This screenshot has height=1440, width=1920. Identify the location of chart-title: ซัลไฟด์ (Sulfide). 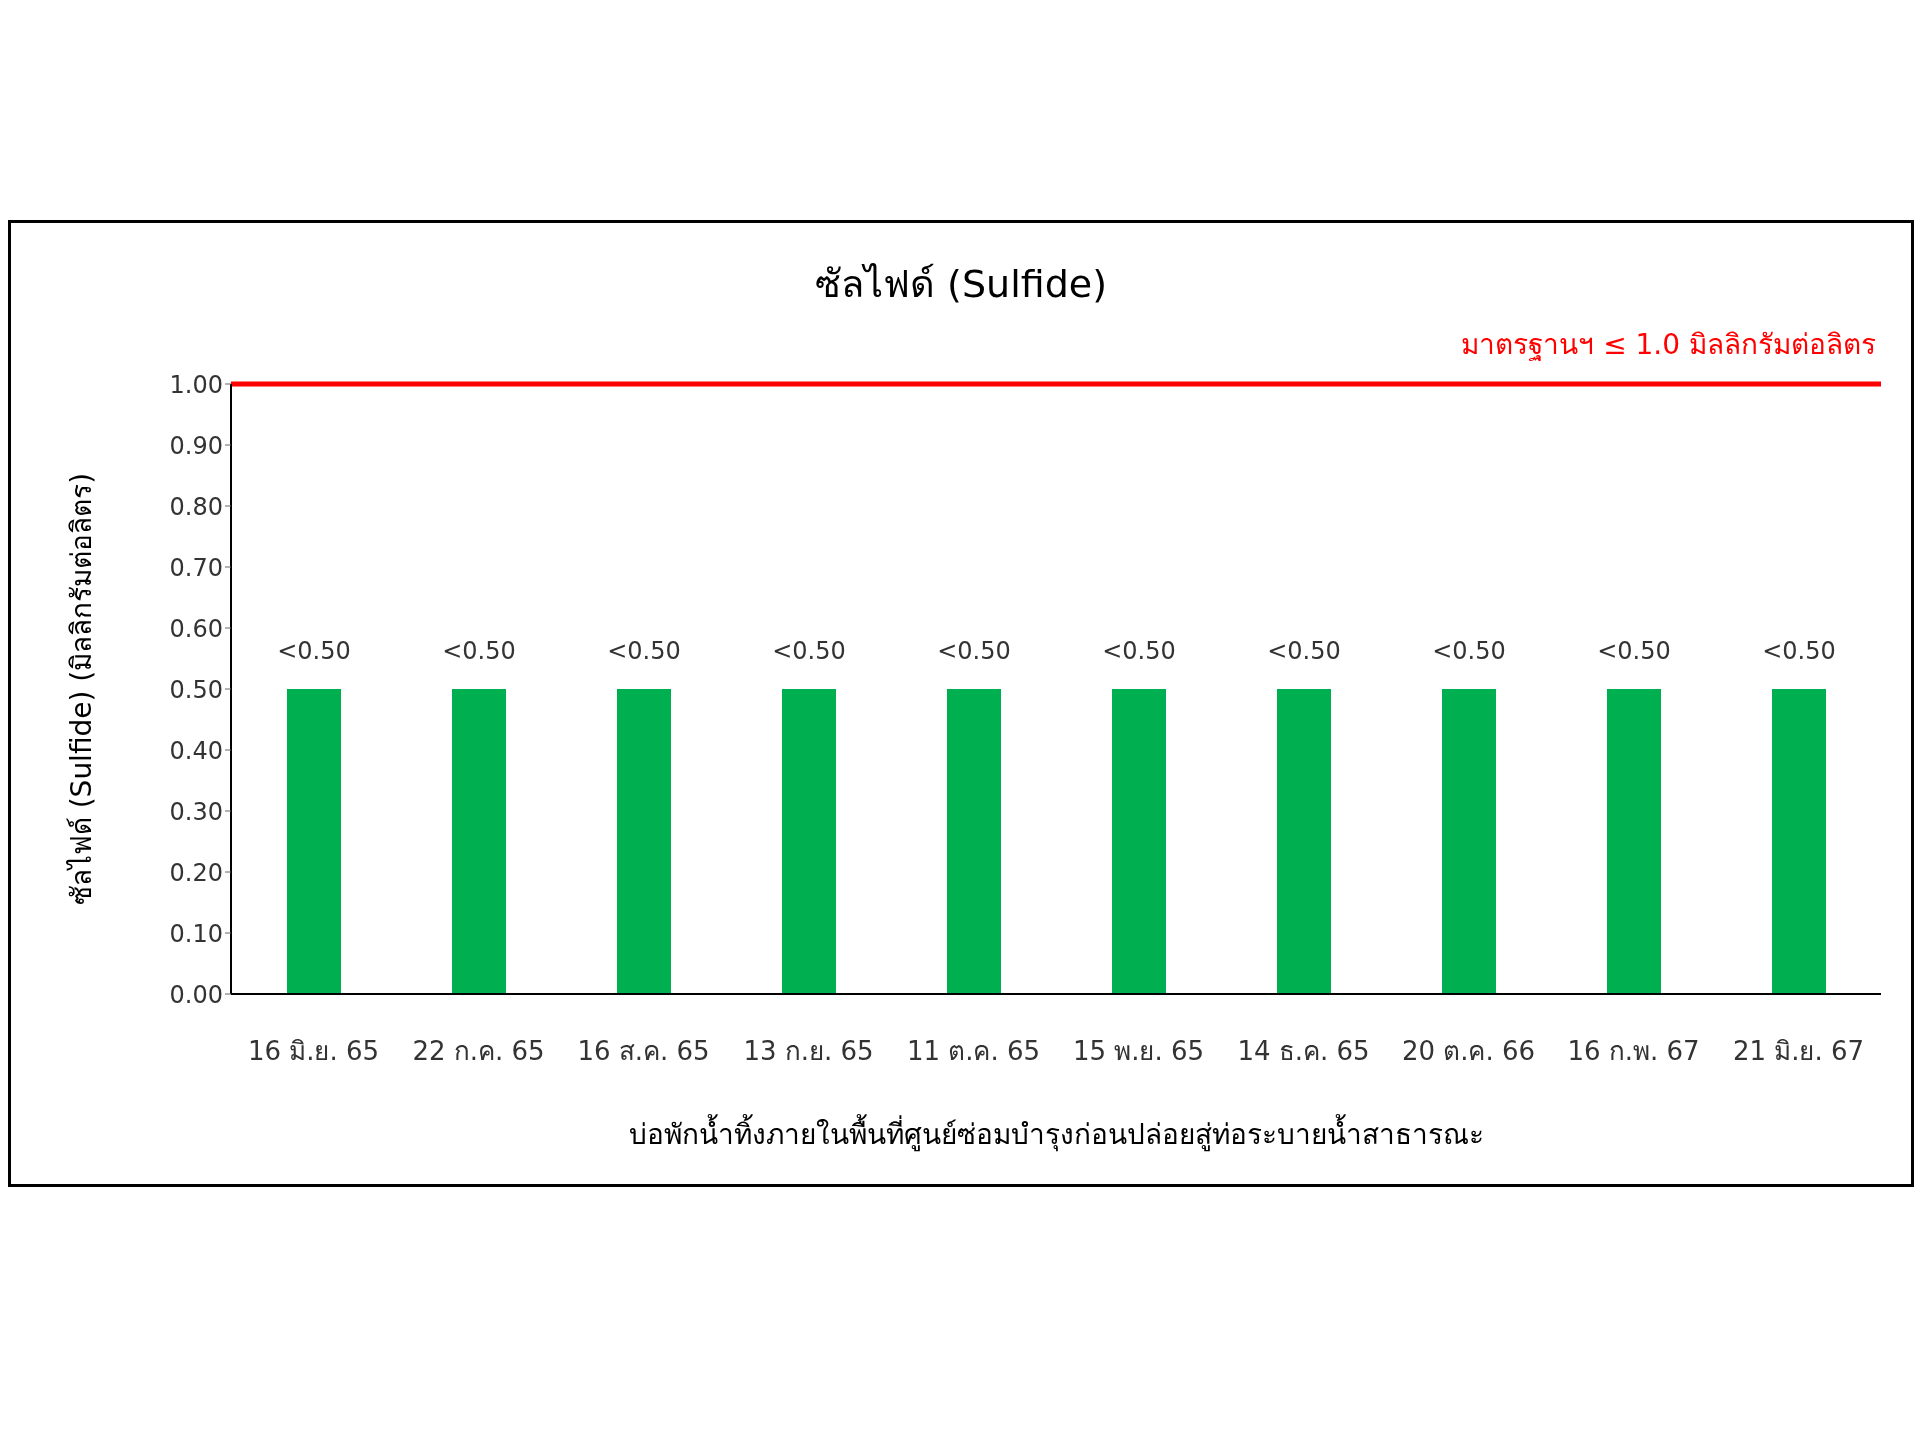
(961, 284).